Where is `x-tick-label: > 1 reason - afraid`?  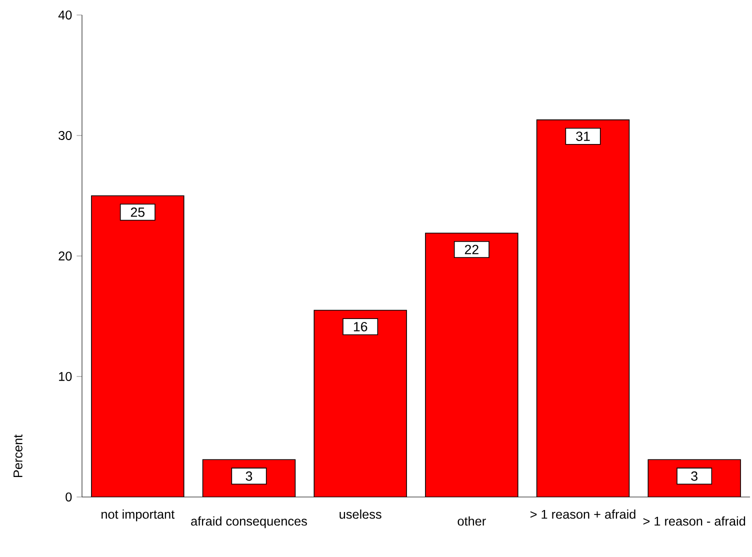 x-tick-label: > 1 reason - afraid is located at coordinates (694, 521).